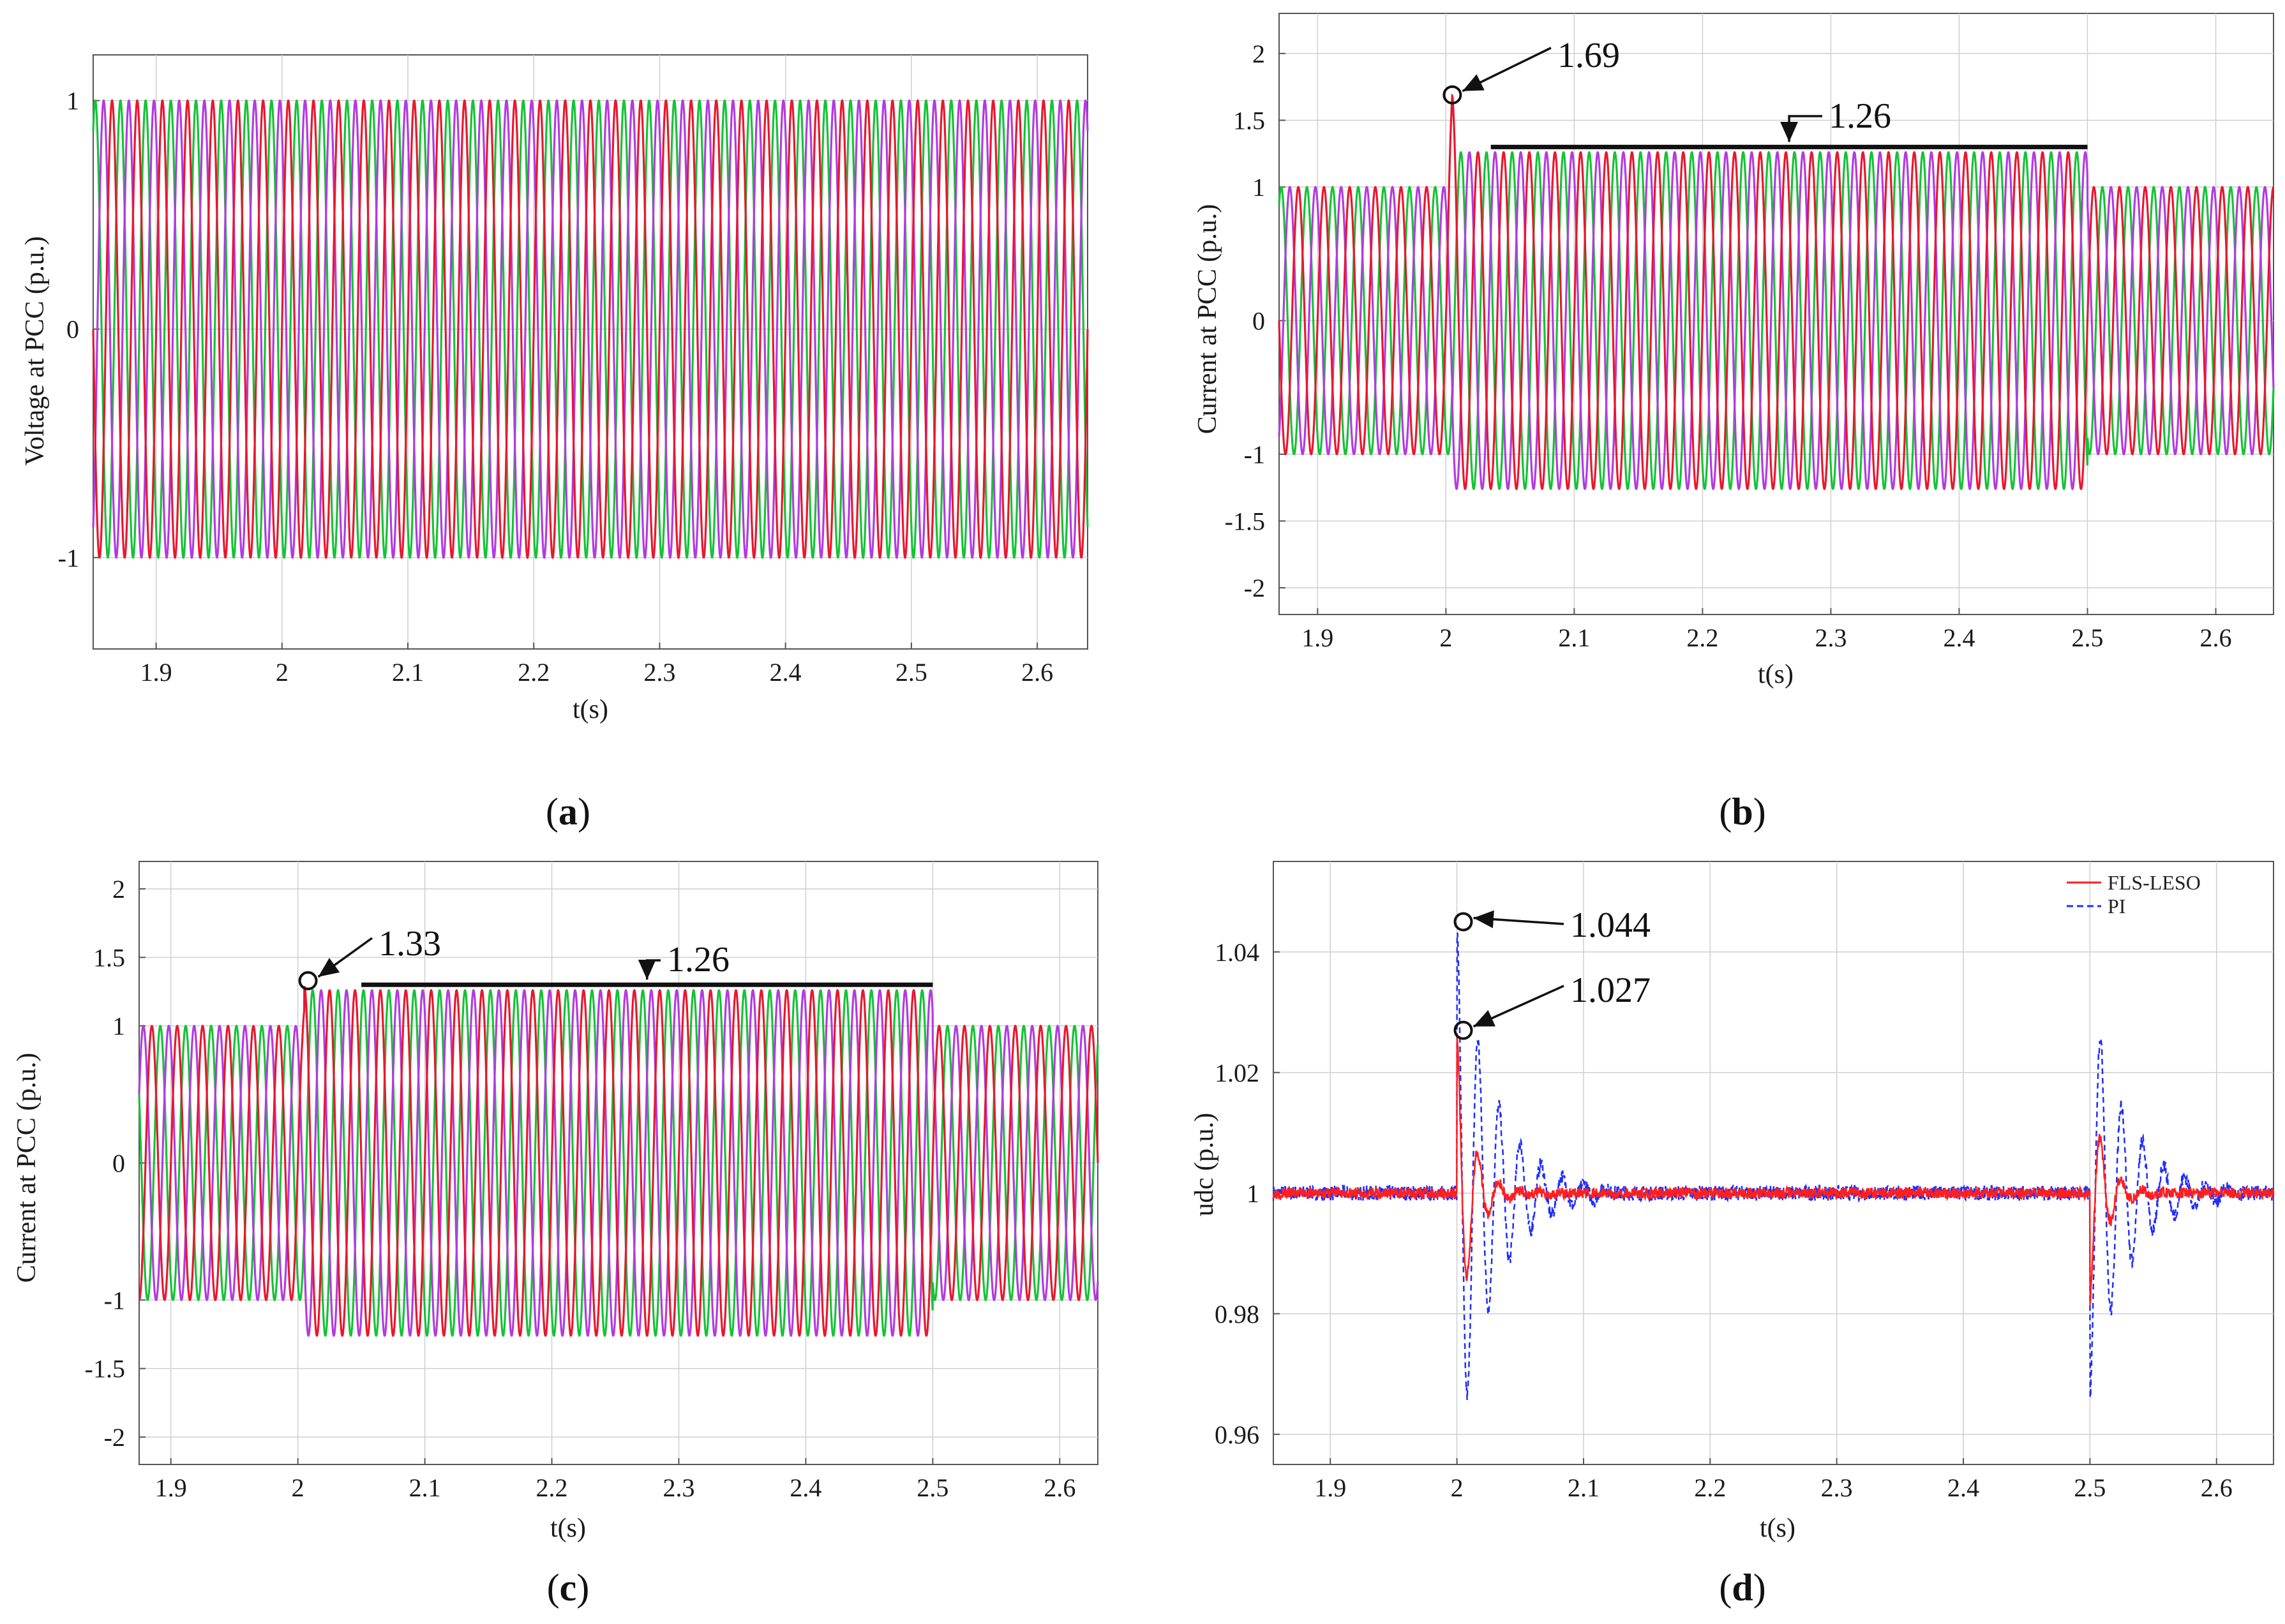 This screenshot has height=1624, width=2285. What do you see at coordinates (1237, 1194) in the screenshot?
I see `chart-d-y-ticks: 0.96 0.98 1 1.02 1.04` at bounding box center [1237, 1194].